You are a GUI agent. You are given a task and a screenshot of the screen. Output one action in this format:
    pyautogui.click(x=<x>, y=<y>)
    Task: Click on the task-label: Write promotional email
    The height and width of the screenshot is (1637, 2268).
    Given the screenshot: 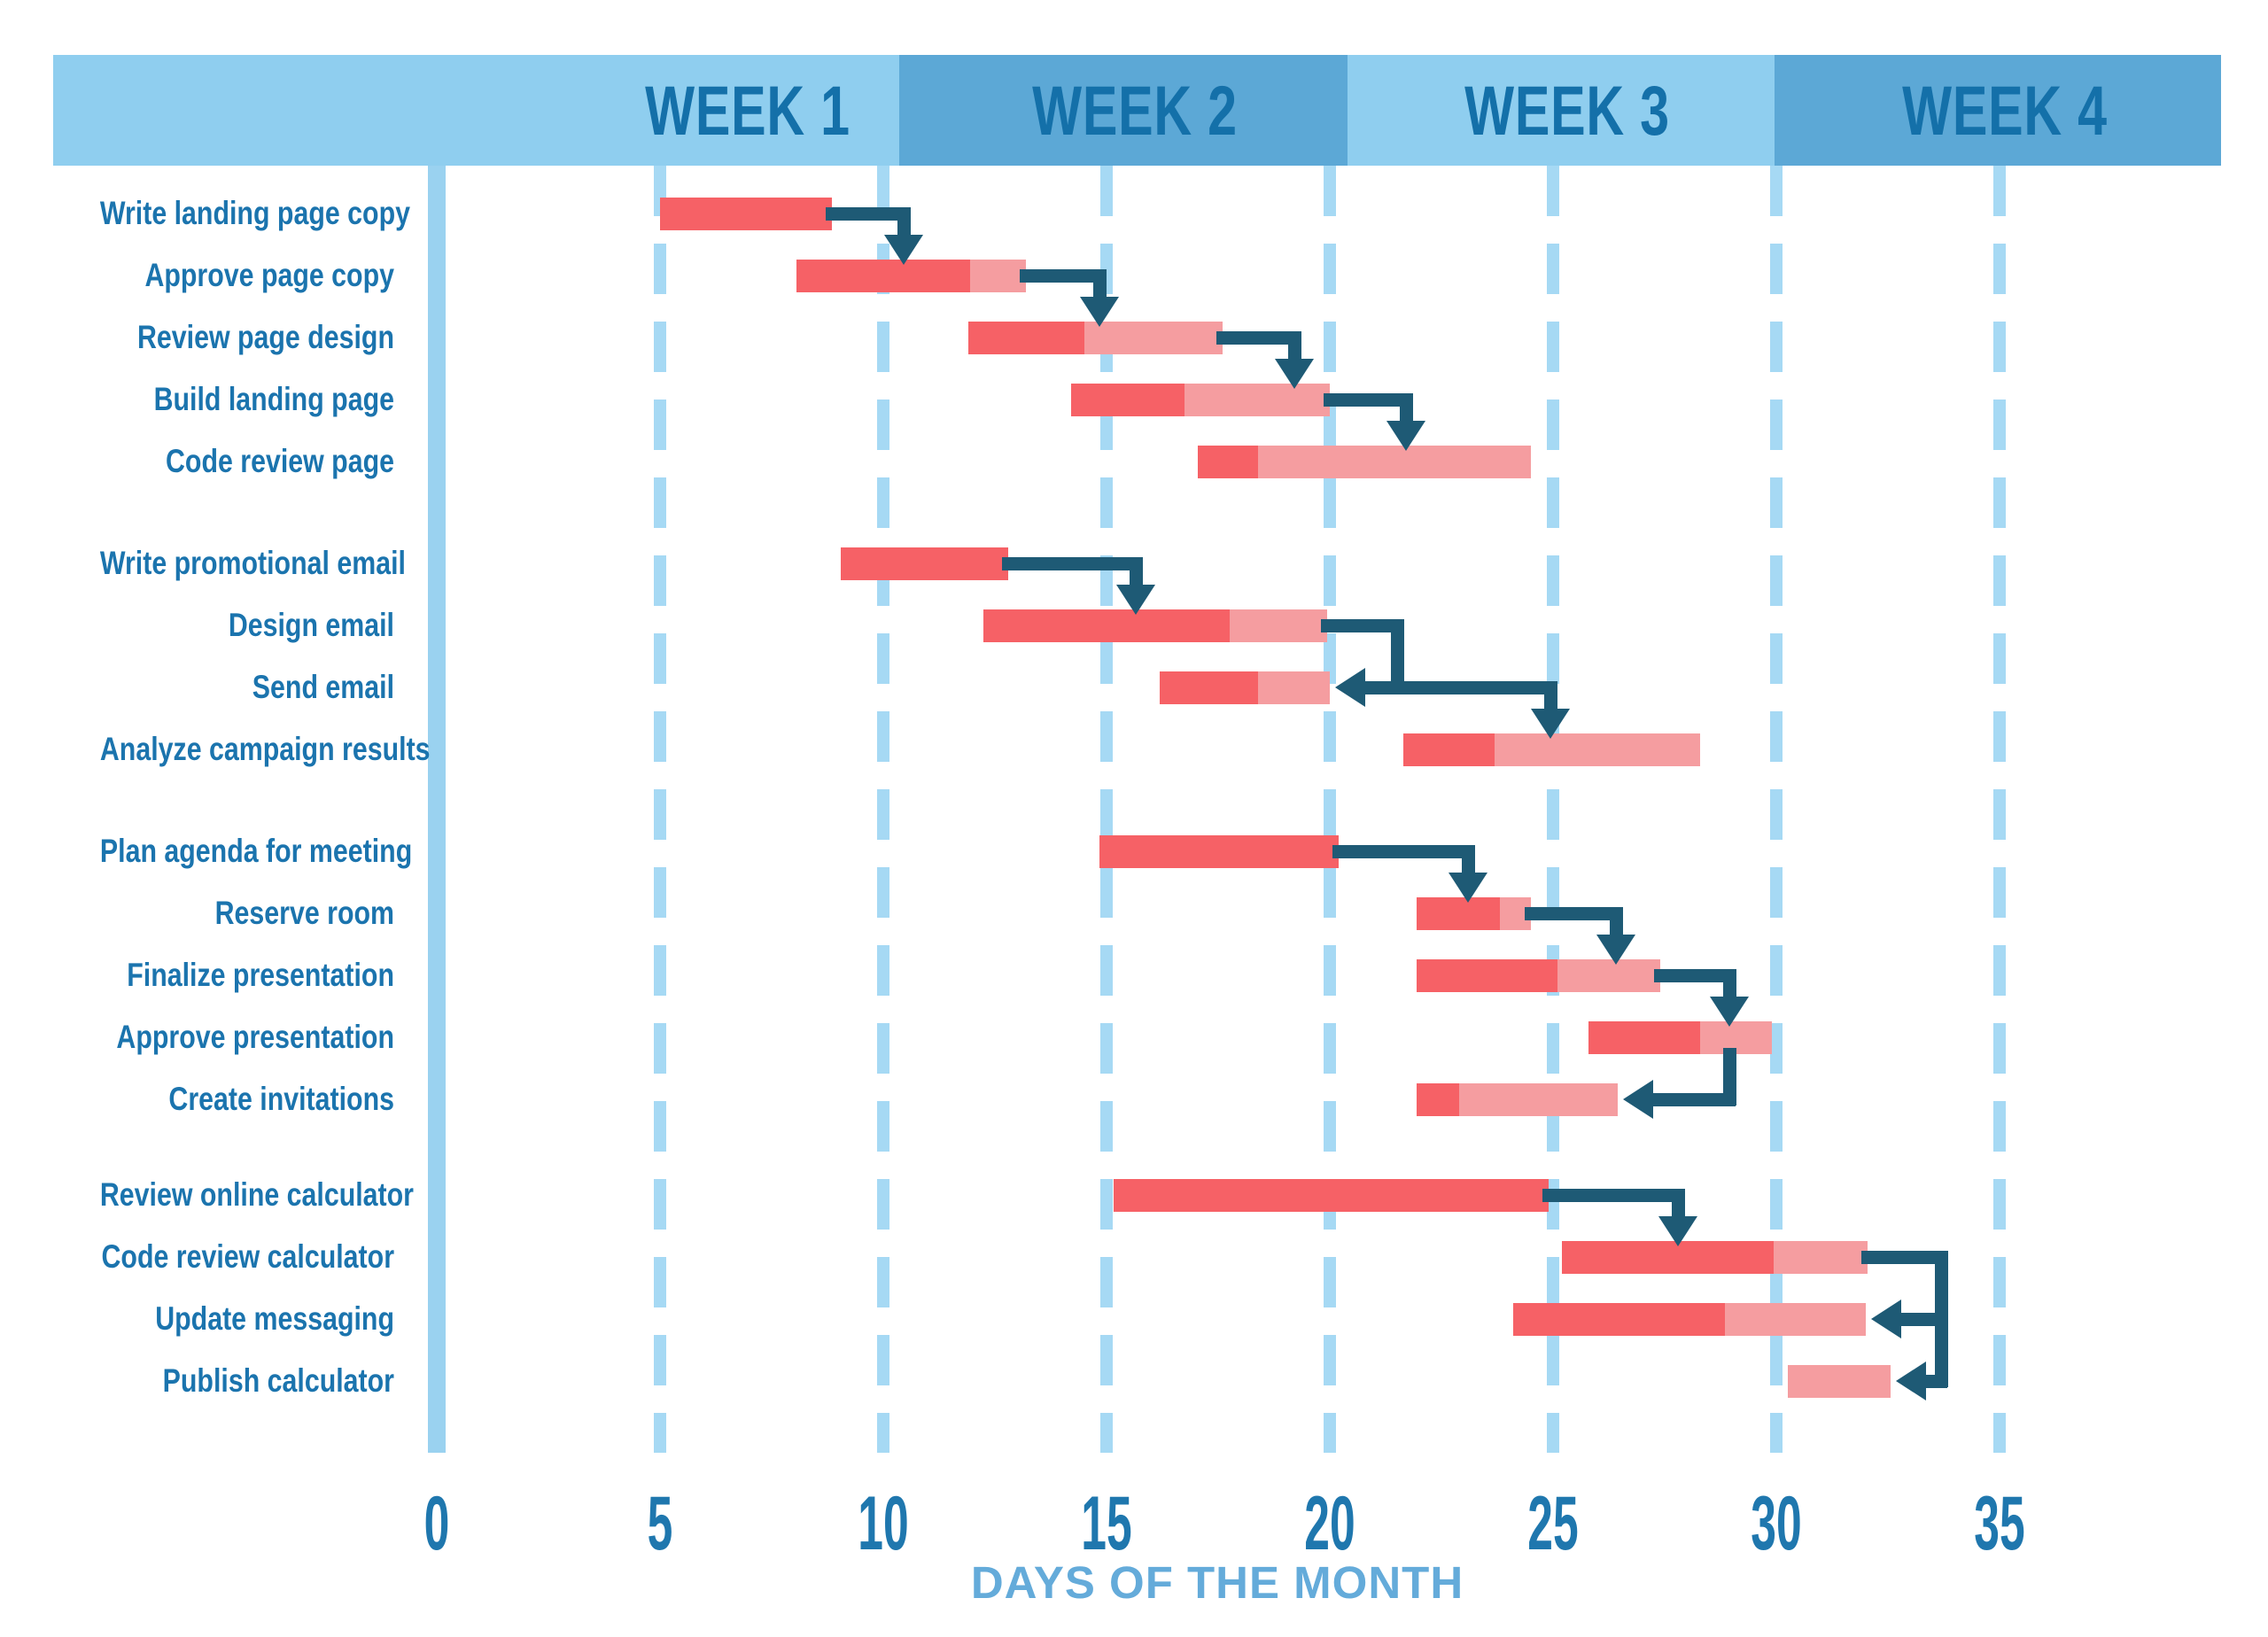 What is the action you would take?
    pyautogui.click(x=252, y=563)
    